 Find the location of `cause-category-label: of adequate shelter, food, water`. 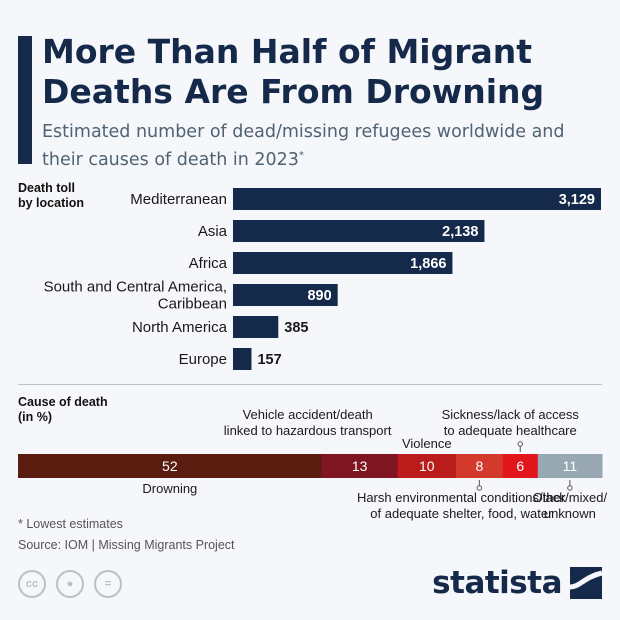

cause-category-label: of adequate shelter, food, water is located at coordinates (461, 513).